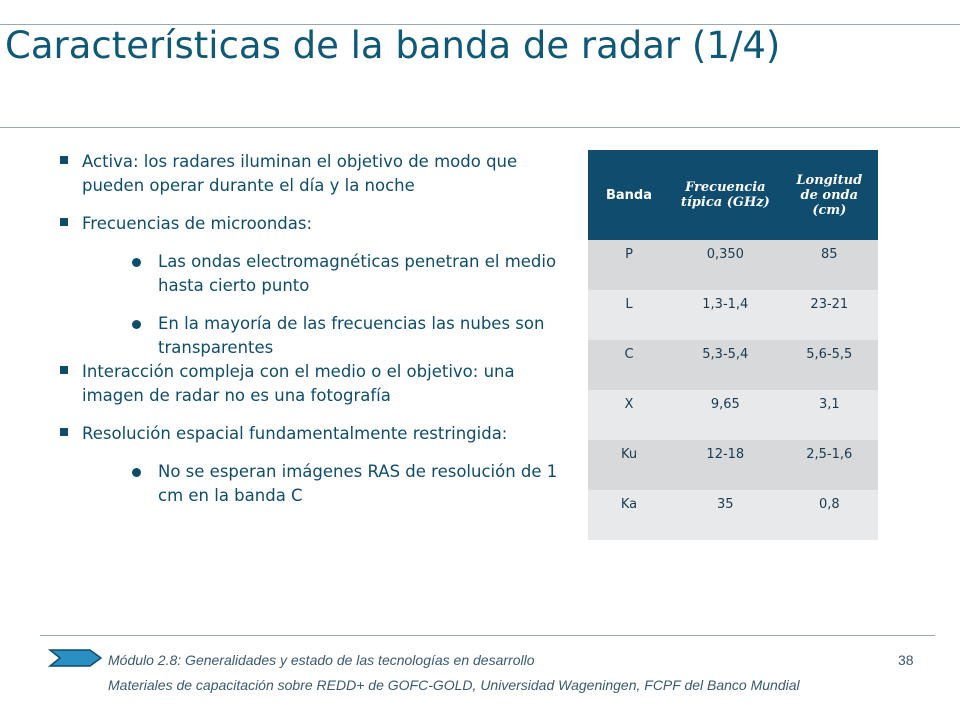  What do you see at coordinates (310, 224) in the screenshot?
I see `bullet: Frecuencias de microondas:` at bounding box center [310, 224].